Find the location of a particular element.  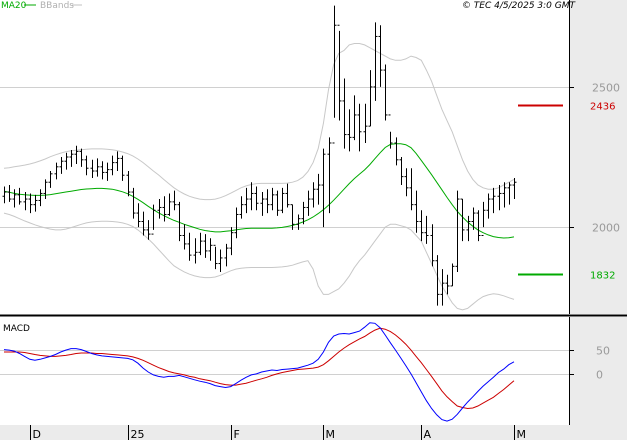

macd-axis-bg is located at coordinates (598, 371).